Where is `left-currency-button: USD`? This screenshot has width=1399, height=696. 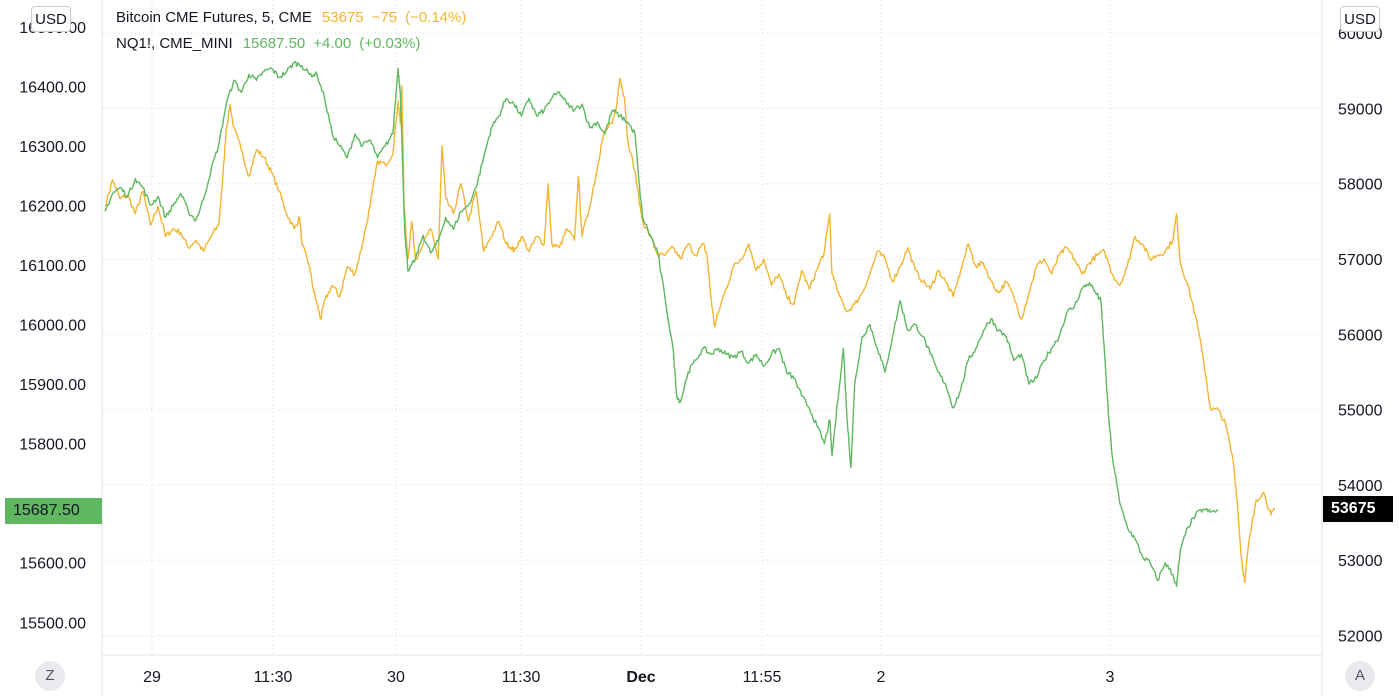 left-currency-button: USD is located at coordinates (51, 19).